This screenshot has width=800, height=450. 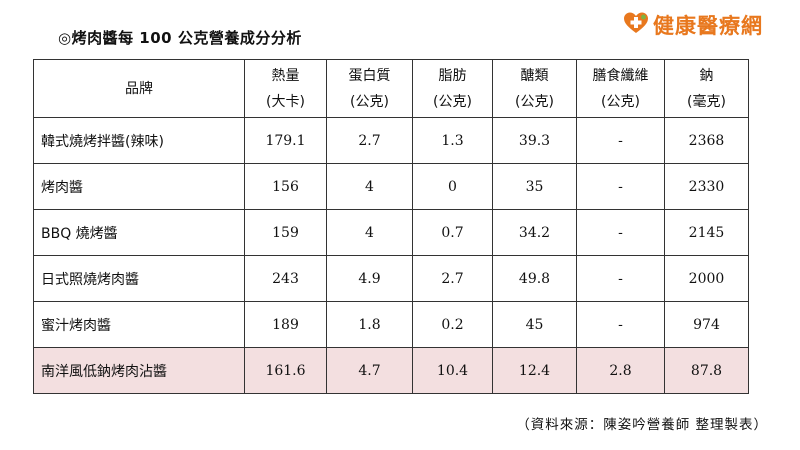 I want to click on header-cell: 膳食纖維 (公克), so click(x=620, y=88).